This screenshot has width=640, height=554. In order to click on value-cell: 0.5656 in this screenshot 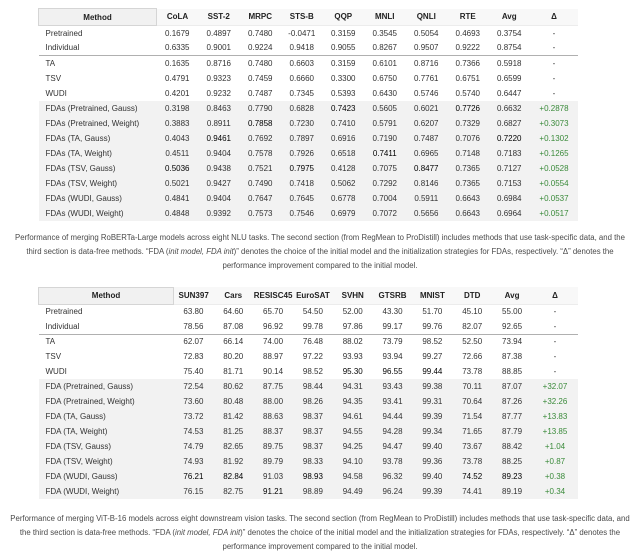, I will do `click(426, 213)`.